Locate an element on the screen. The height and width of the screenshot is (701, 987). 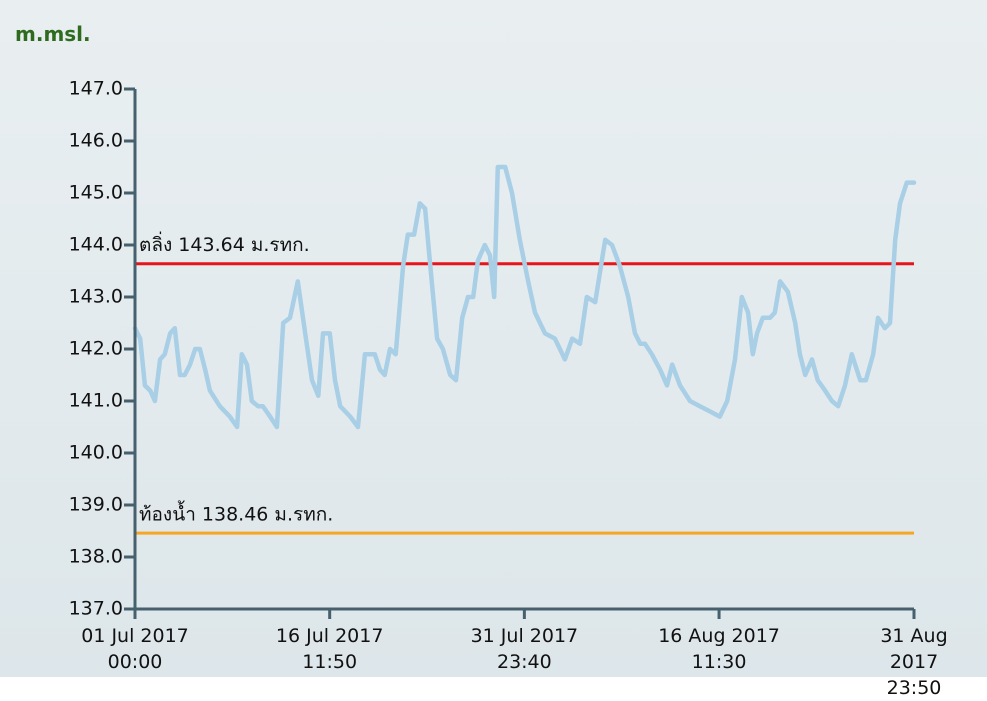
y-tick-label: 139.0 is located at coordinates (96, 505).